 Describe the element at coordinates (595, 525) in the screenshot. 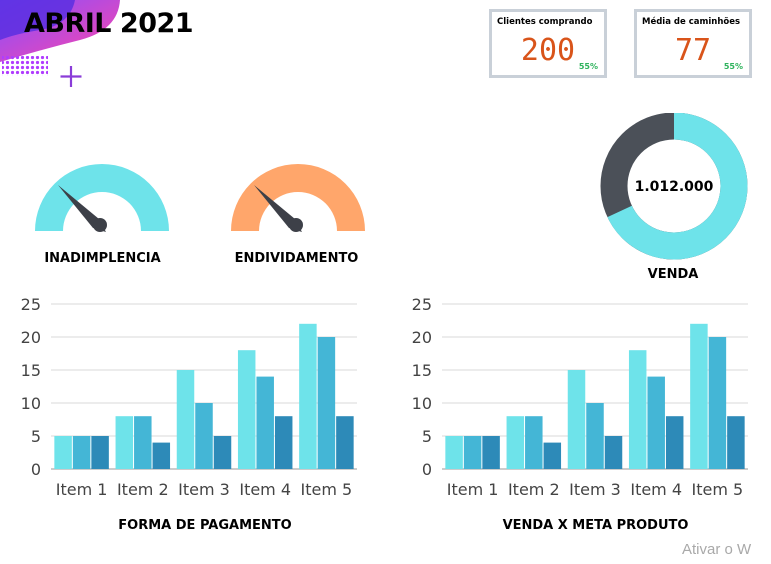

I see `chart-title-venda-meta: VENDA X META PRODUTO` at that location.